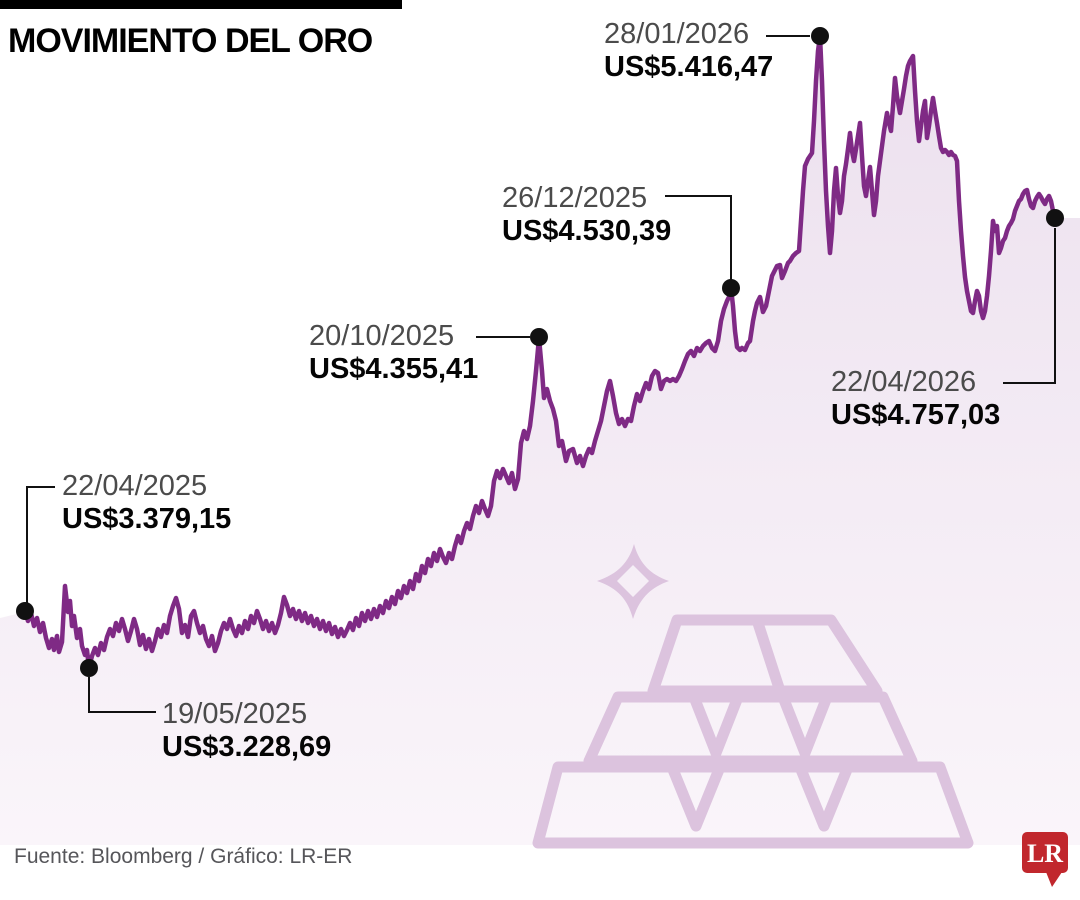 This screenshot has height=900, width=1080. I want to click on annotation-20-10-2025: 20/10/2025 US$4.355,41, so click(393, 353).